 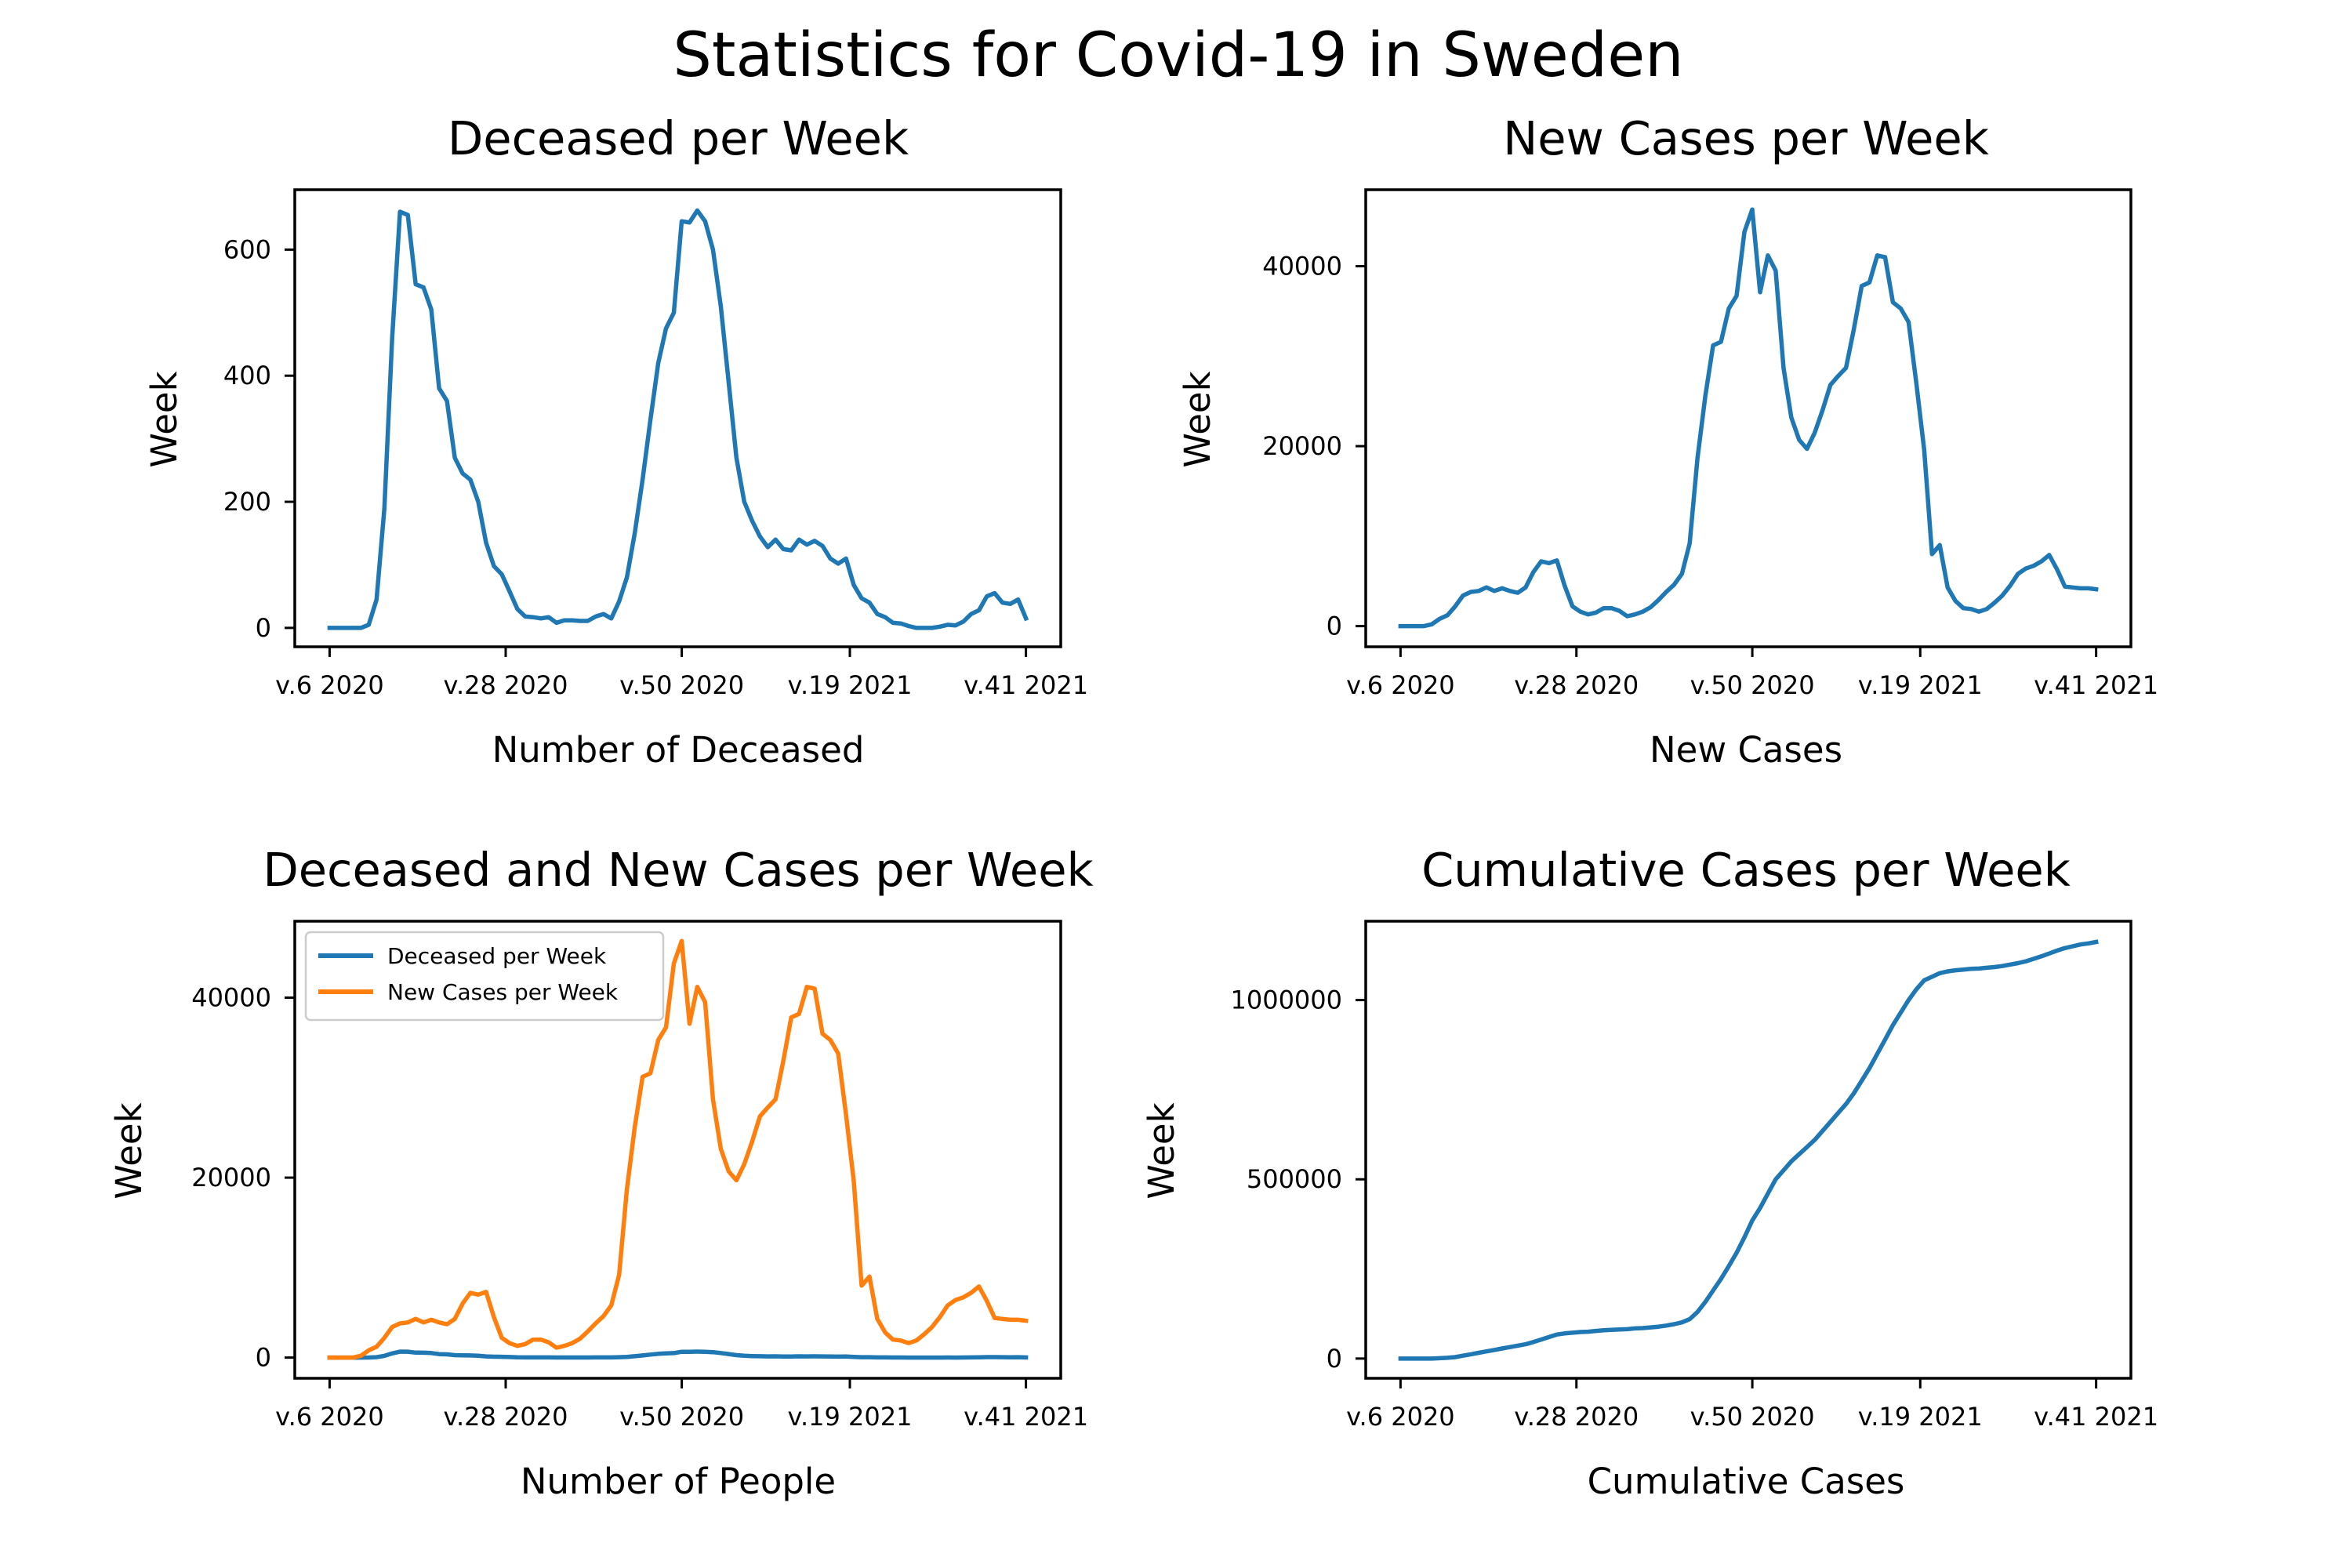 What do you see at coordinates (1286, 1000) in the screenshot?
I see `y-tick-label: 1000000` at bounding box center [1286, 1000].